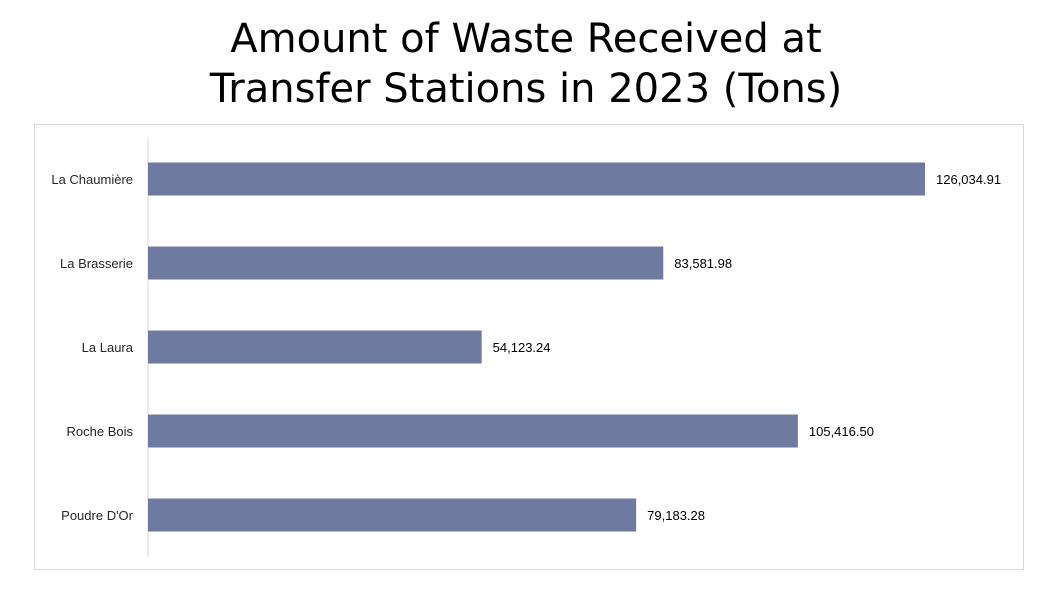 This screenshot has width=1052, height=602. I want to click on category-label-3: Roche Bois, so click(100, 431).